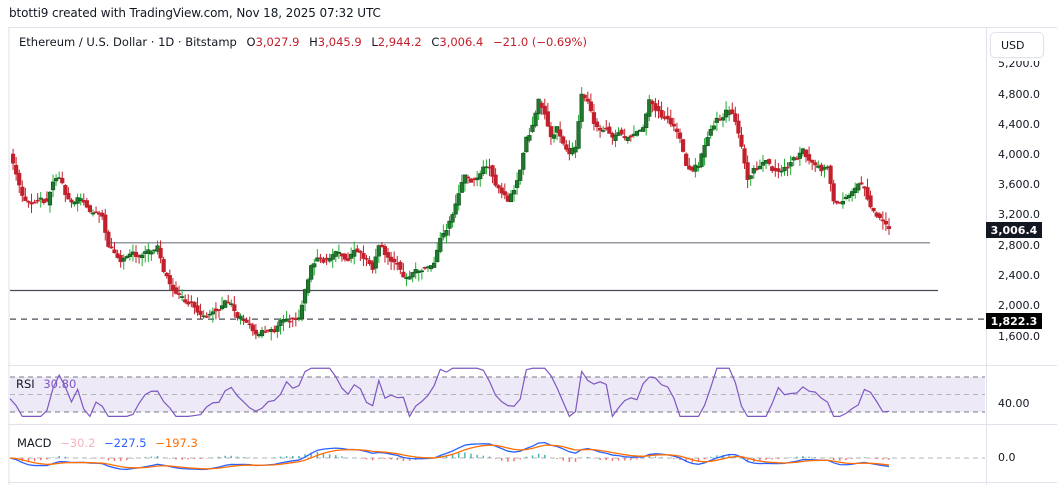  I want to click on close-value: 3,006.4, so click(461, 42).